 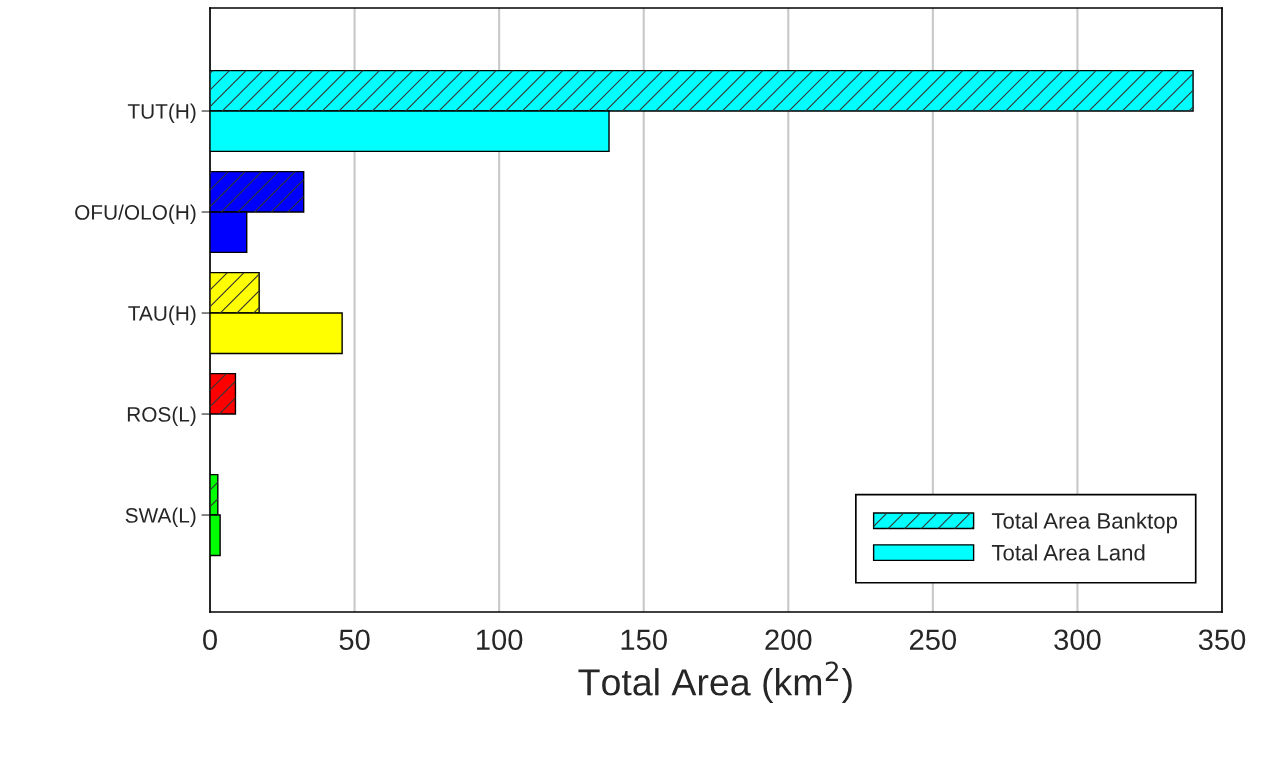 What do you see at coordinates (644, 640) in the screenshot?
I see `x-tick-label: 150` at bounding box center [644, 640].